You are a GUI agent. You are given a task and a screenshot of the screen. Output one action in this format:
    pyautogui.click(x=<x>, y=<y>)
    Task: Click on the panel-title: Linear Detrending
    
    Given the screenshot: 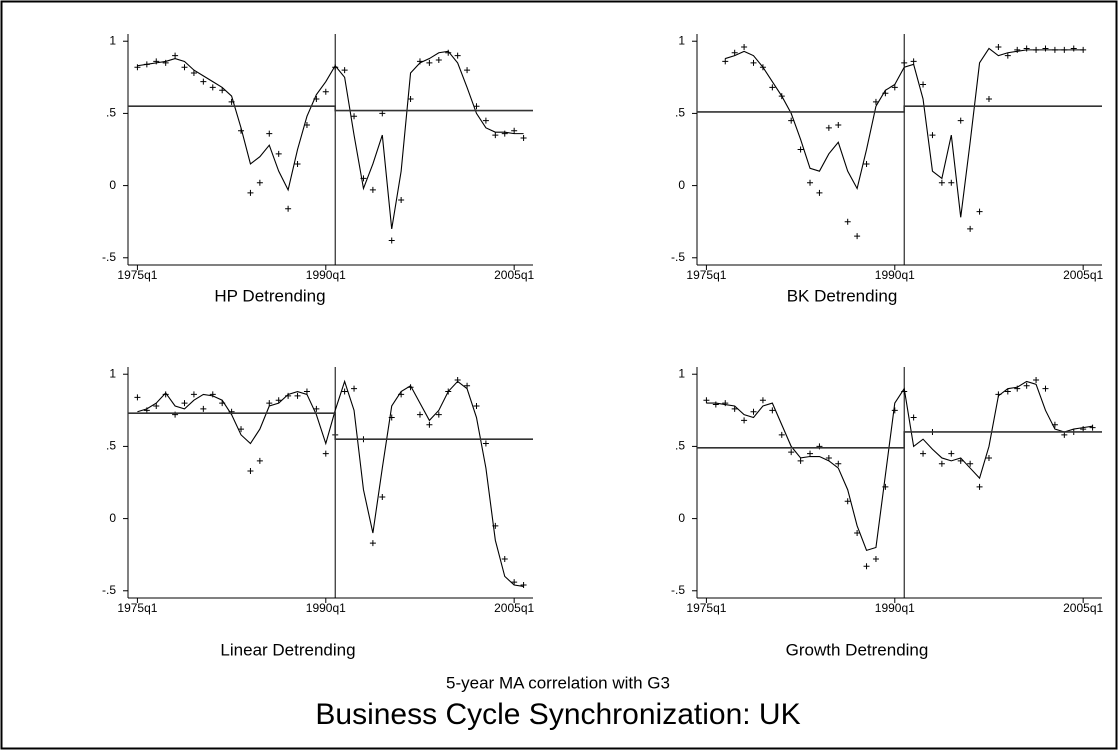 What is the action you would take?
    pyautogui.click(x=287, y=649)
    